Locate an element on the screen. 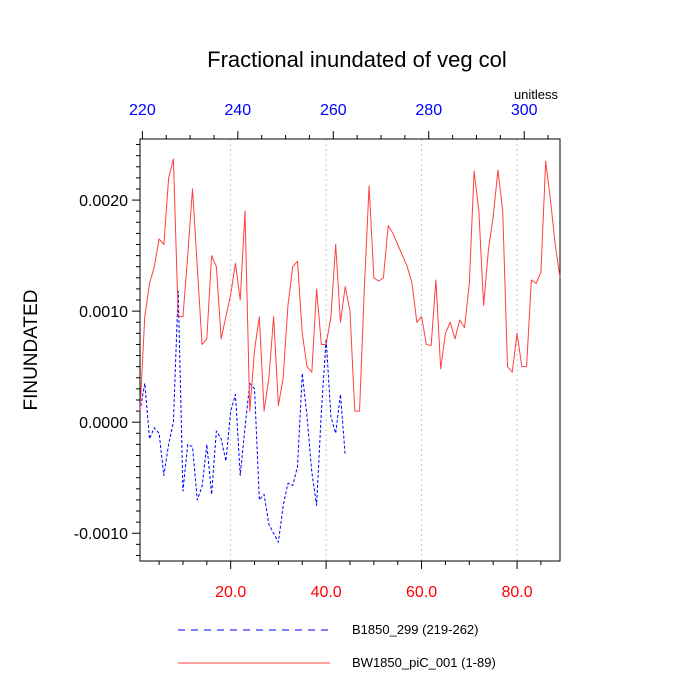  top-tick-label: 300 is located at coordinates (524, 110).